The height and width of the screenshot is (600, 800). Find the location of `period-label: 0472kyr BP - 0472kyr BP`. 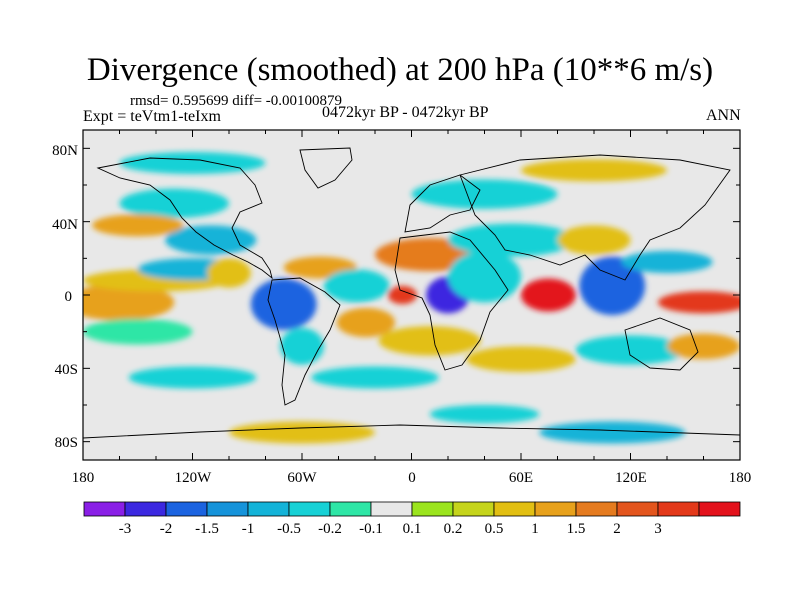

period-label: 0472kyr BP - 0472kyr BP is located at coordinates (405, 112).